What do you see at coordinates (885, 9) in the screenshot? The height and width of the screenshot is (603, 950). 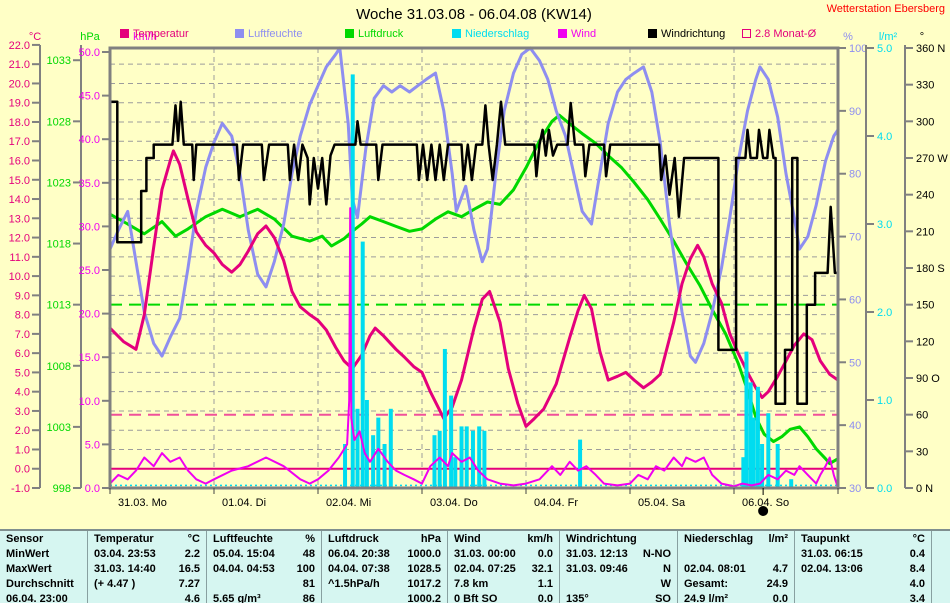 I see `station-name: Wetterstation Ebersberg` at bounding box center [885, 9].